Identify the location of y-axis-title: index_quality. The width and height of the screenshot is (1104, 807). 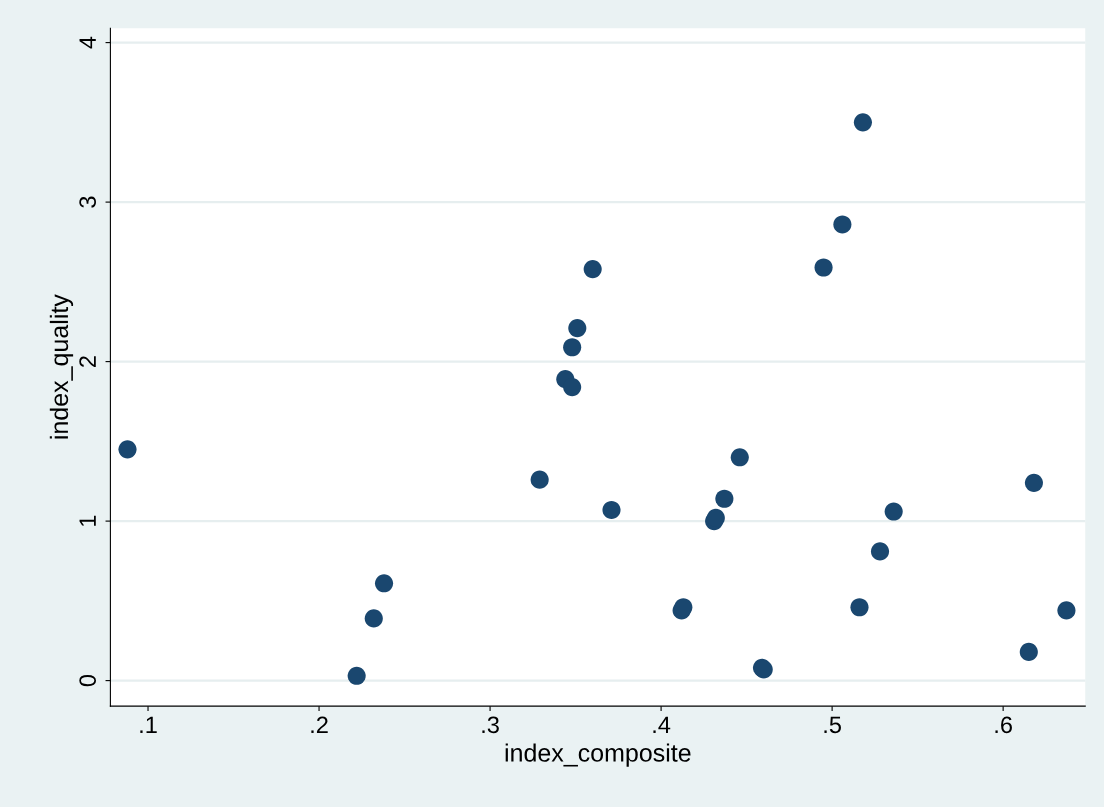
(61, 366).